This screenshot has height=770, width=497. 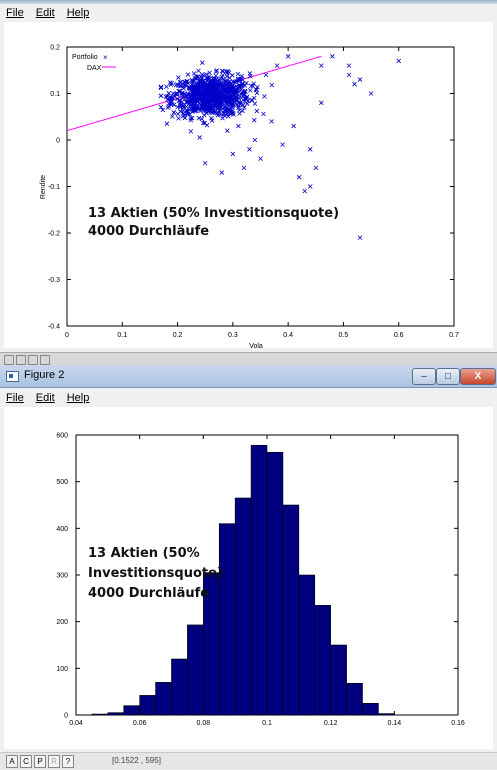 What do you see at coordinates (424, 376) in the screenshot?
I see `minimize-button: –` at bounding box center [424, 376].